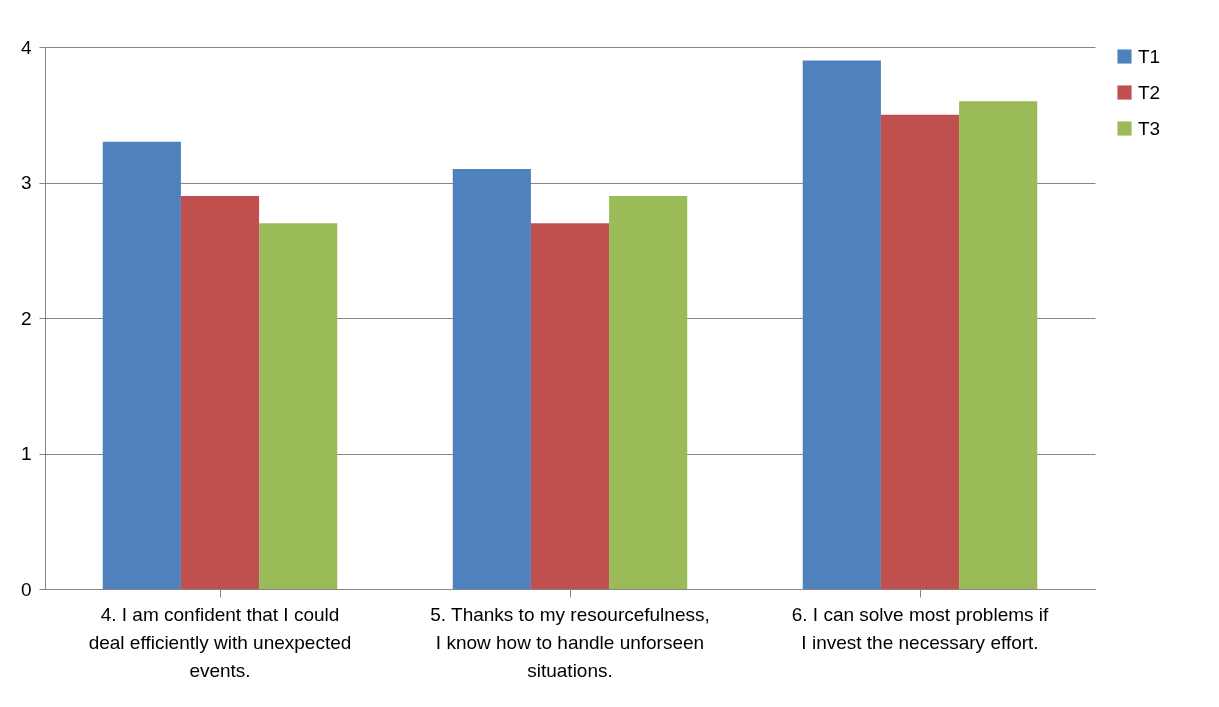 Image resolution: width=1219 pixels, height=707 pixels. What do you see at coordinates (26, 318) in the screenshot?
I see `y-tick-label: 2` at bounding box center [26, 318].